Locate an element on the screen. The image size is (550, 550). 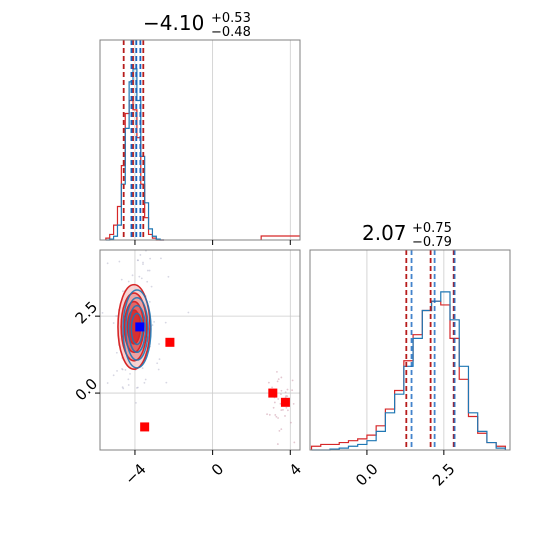
histogram-y-tick-label: 0.0 is located at coordinates (367, 475).